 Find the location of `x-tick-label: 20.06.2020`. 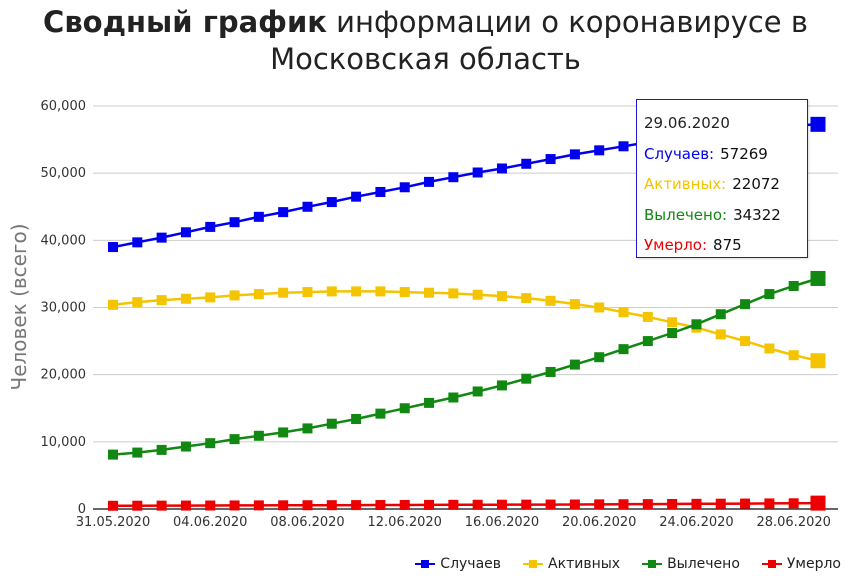

x-tick-label: 20.06.2020 is located at coordinates (599, 522).